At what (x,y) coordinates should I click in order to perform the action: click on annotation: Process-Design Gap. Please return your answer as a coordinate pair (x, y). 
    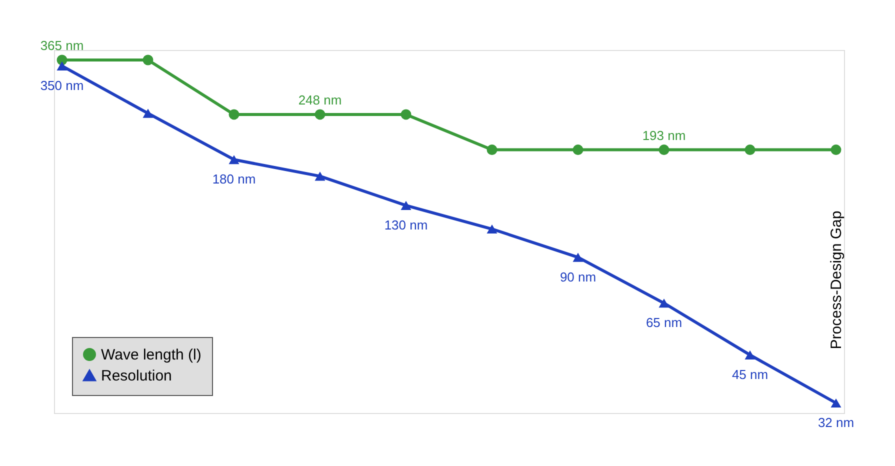
    Looking at the image, I should click on (836, 280).